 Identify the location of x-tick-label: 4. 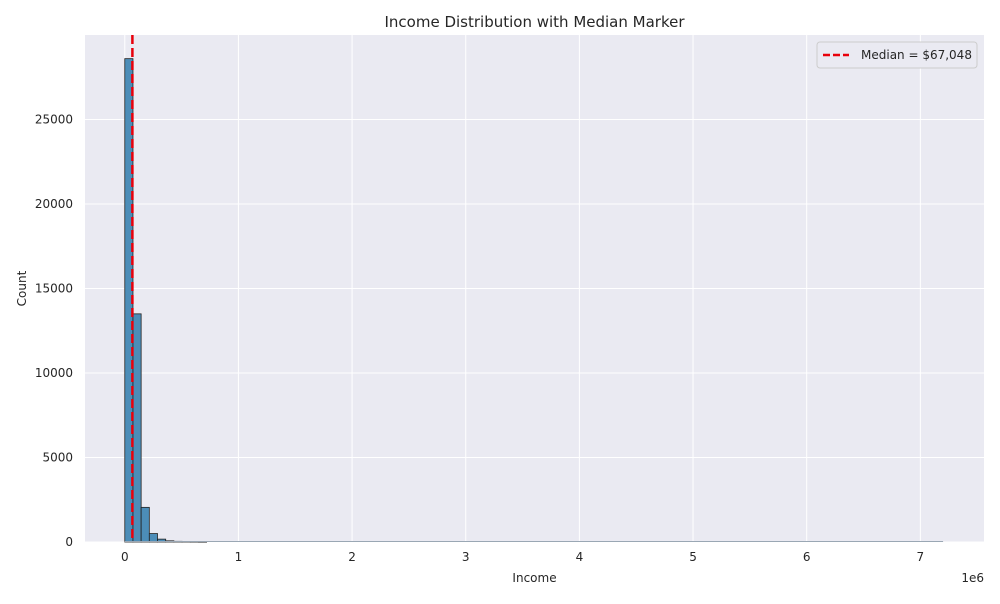
(580, 557).